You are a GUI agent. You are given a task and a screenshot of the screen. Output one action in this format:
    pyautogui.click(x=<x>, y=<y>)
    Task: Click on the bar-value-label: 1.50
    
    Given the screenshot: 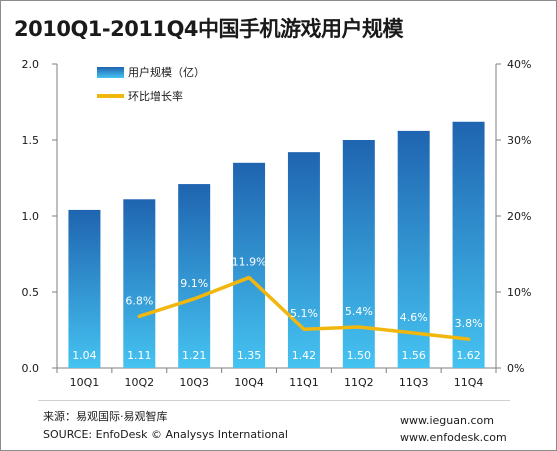 What is the action you would take?
    pyautogui.click(x=359, y=355)
    